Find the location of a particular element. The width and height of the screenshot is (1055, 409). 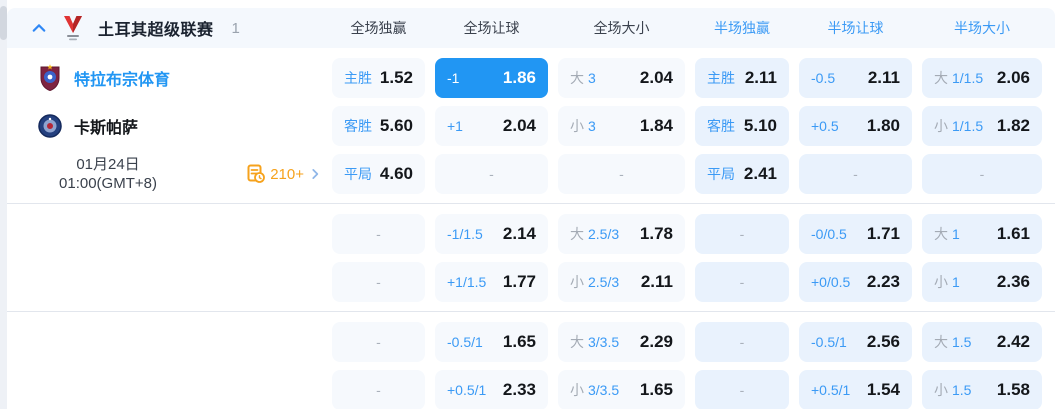

odds-cell: 大 1/1.5 2.06 is located at coordinates (982, 78).